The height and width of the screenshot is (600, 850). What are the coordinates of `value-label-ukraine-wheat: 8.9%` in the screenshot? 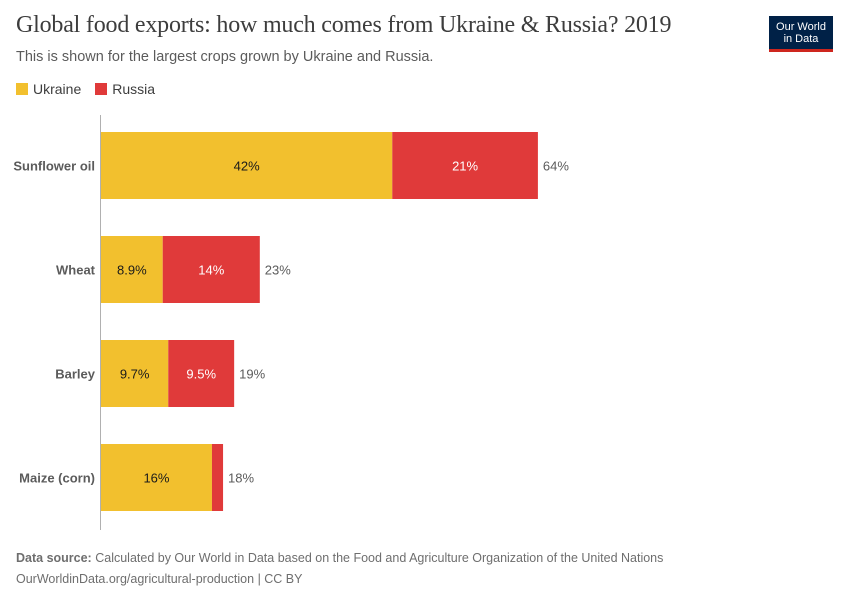 It's located at (132, 270).